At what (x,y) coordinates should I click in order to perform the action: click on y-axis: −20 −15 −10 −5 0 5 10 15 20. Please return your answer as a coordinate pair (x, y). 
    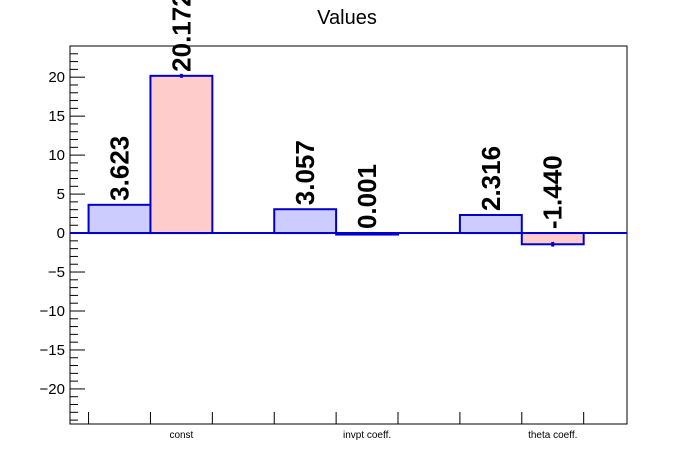
    Looking at the image, I should click on (62, 233).